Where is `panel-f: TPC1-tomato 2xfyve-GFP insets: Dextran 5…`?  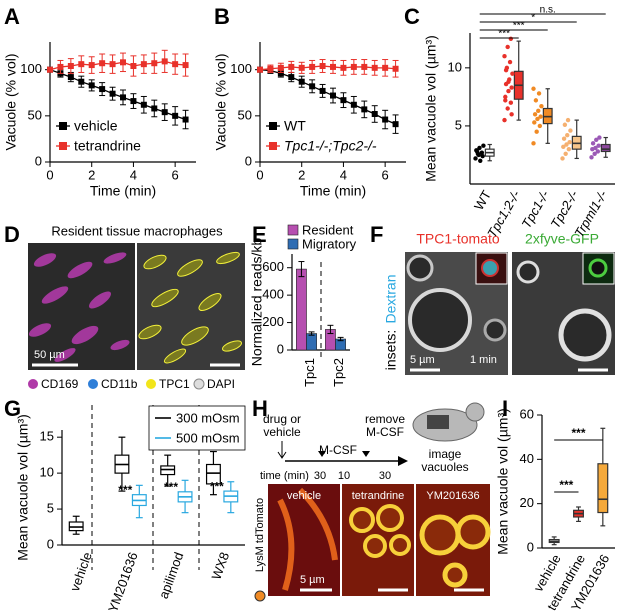
panel-f: TPC1-tomato 2xfyve-GFP insets: Dextran 5… is located at coordinates (499, 303).